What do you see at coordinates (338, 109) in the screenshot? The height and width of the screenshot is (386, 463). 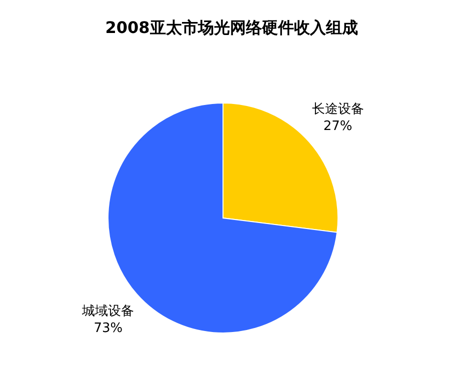 I see `slice-label: 长途设备` at bounding box center [338, 109].